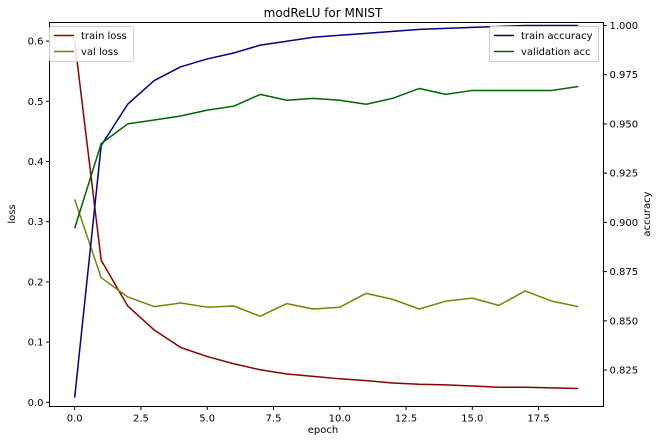  Describe the element at coordinates (207, 419) in the screenshot. I see `x-tick-label: 5.0` at that location.